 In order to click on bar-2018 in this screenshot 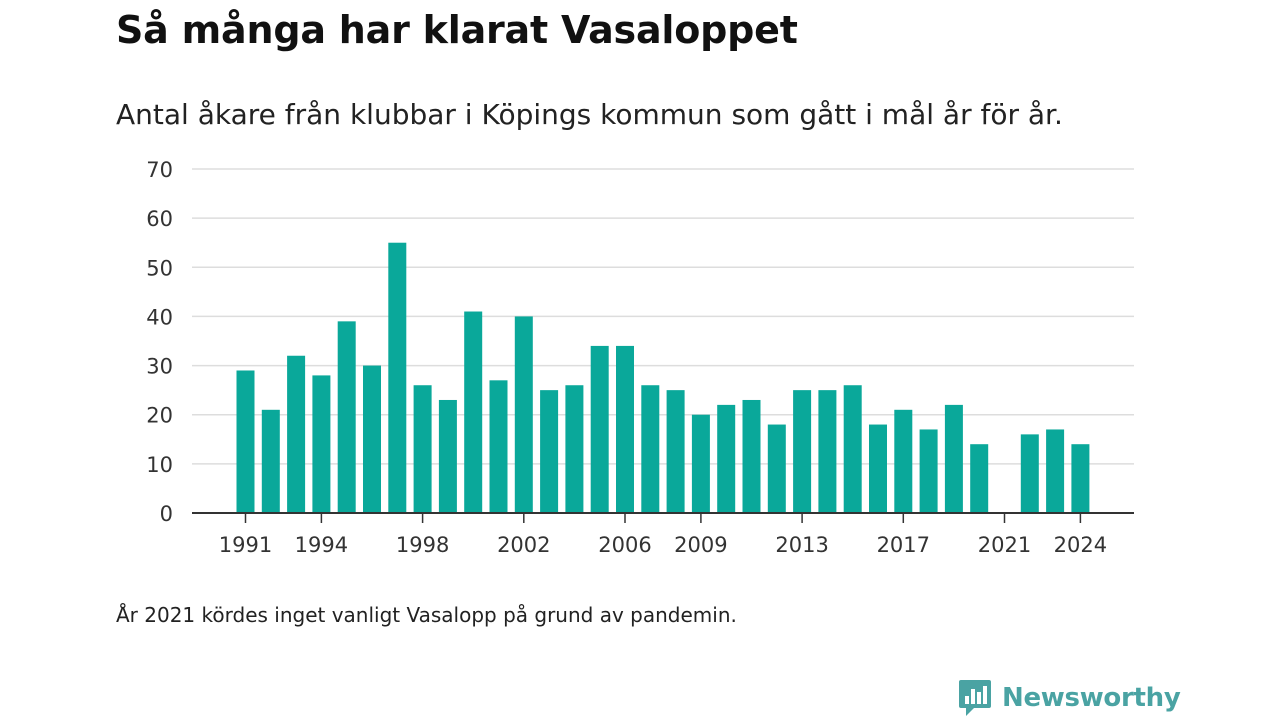, I will do `click(928, 471)`.